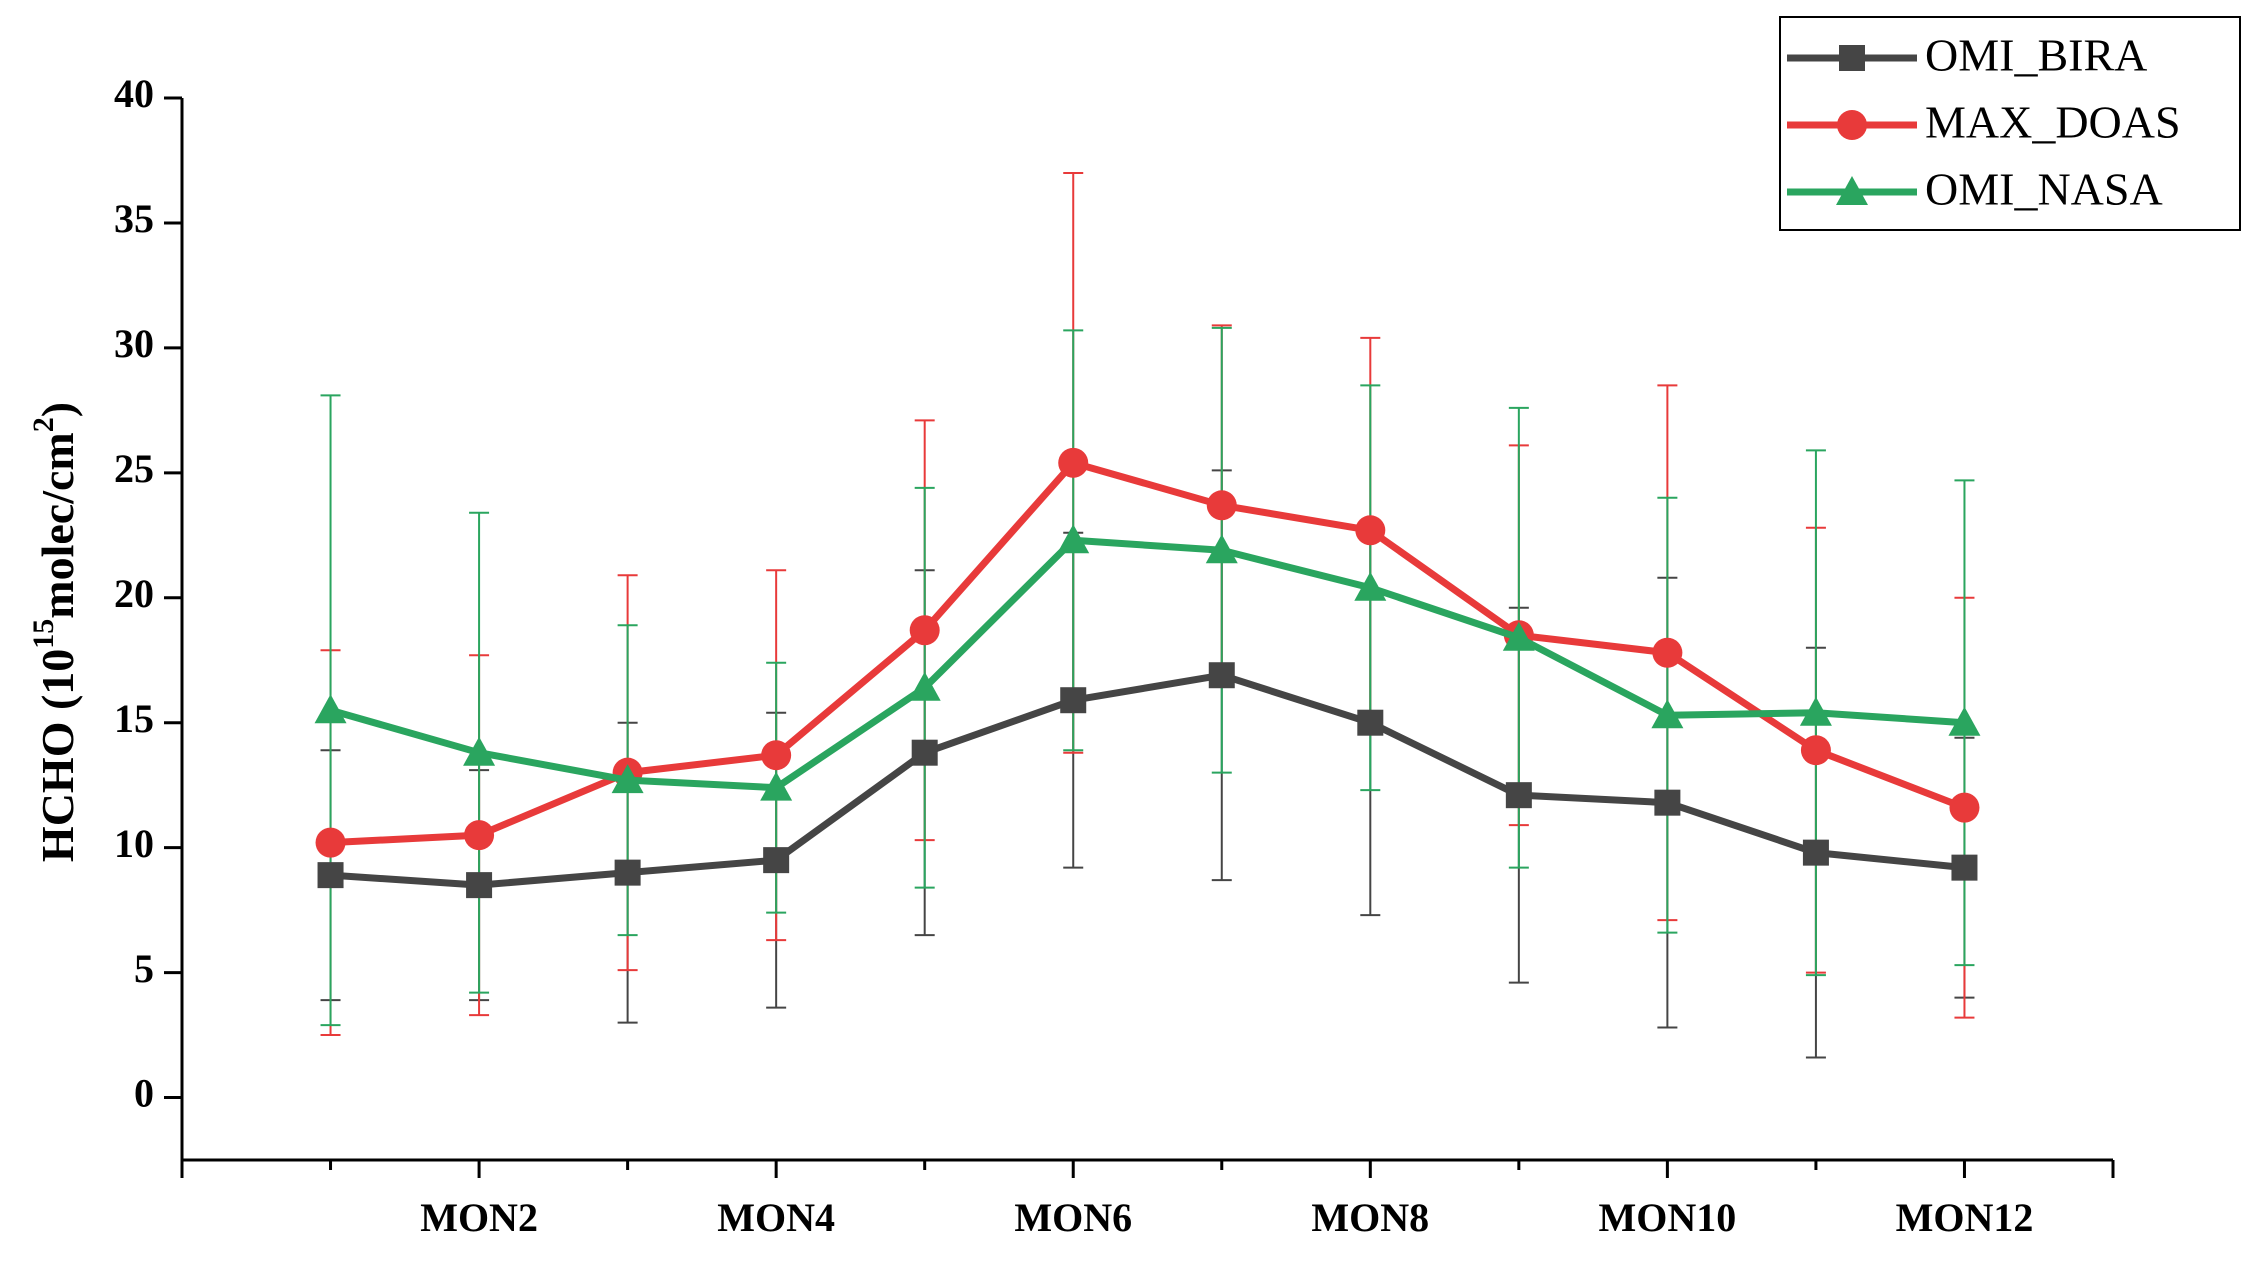  What do you see at coordinates (57, 525) in the screenshot?
I see `y-label-part: molec/cm` at bounding box center [57, 525].